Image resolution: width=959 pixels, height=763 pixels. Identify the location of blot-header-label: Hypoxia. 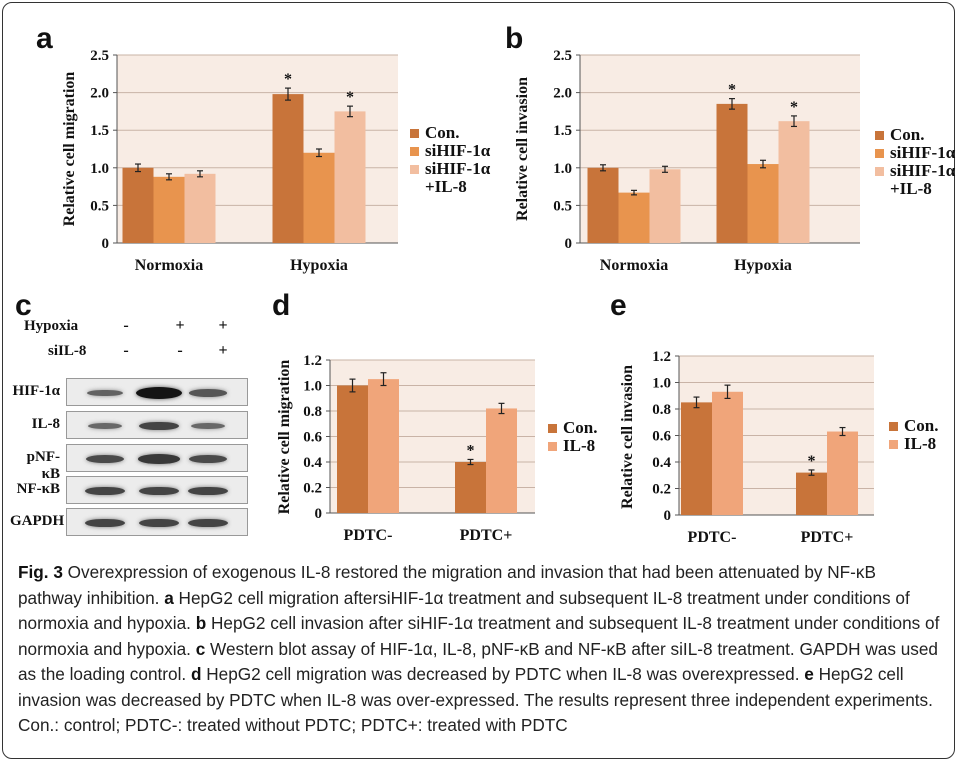
(51, 326).